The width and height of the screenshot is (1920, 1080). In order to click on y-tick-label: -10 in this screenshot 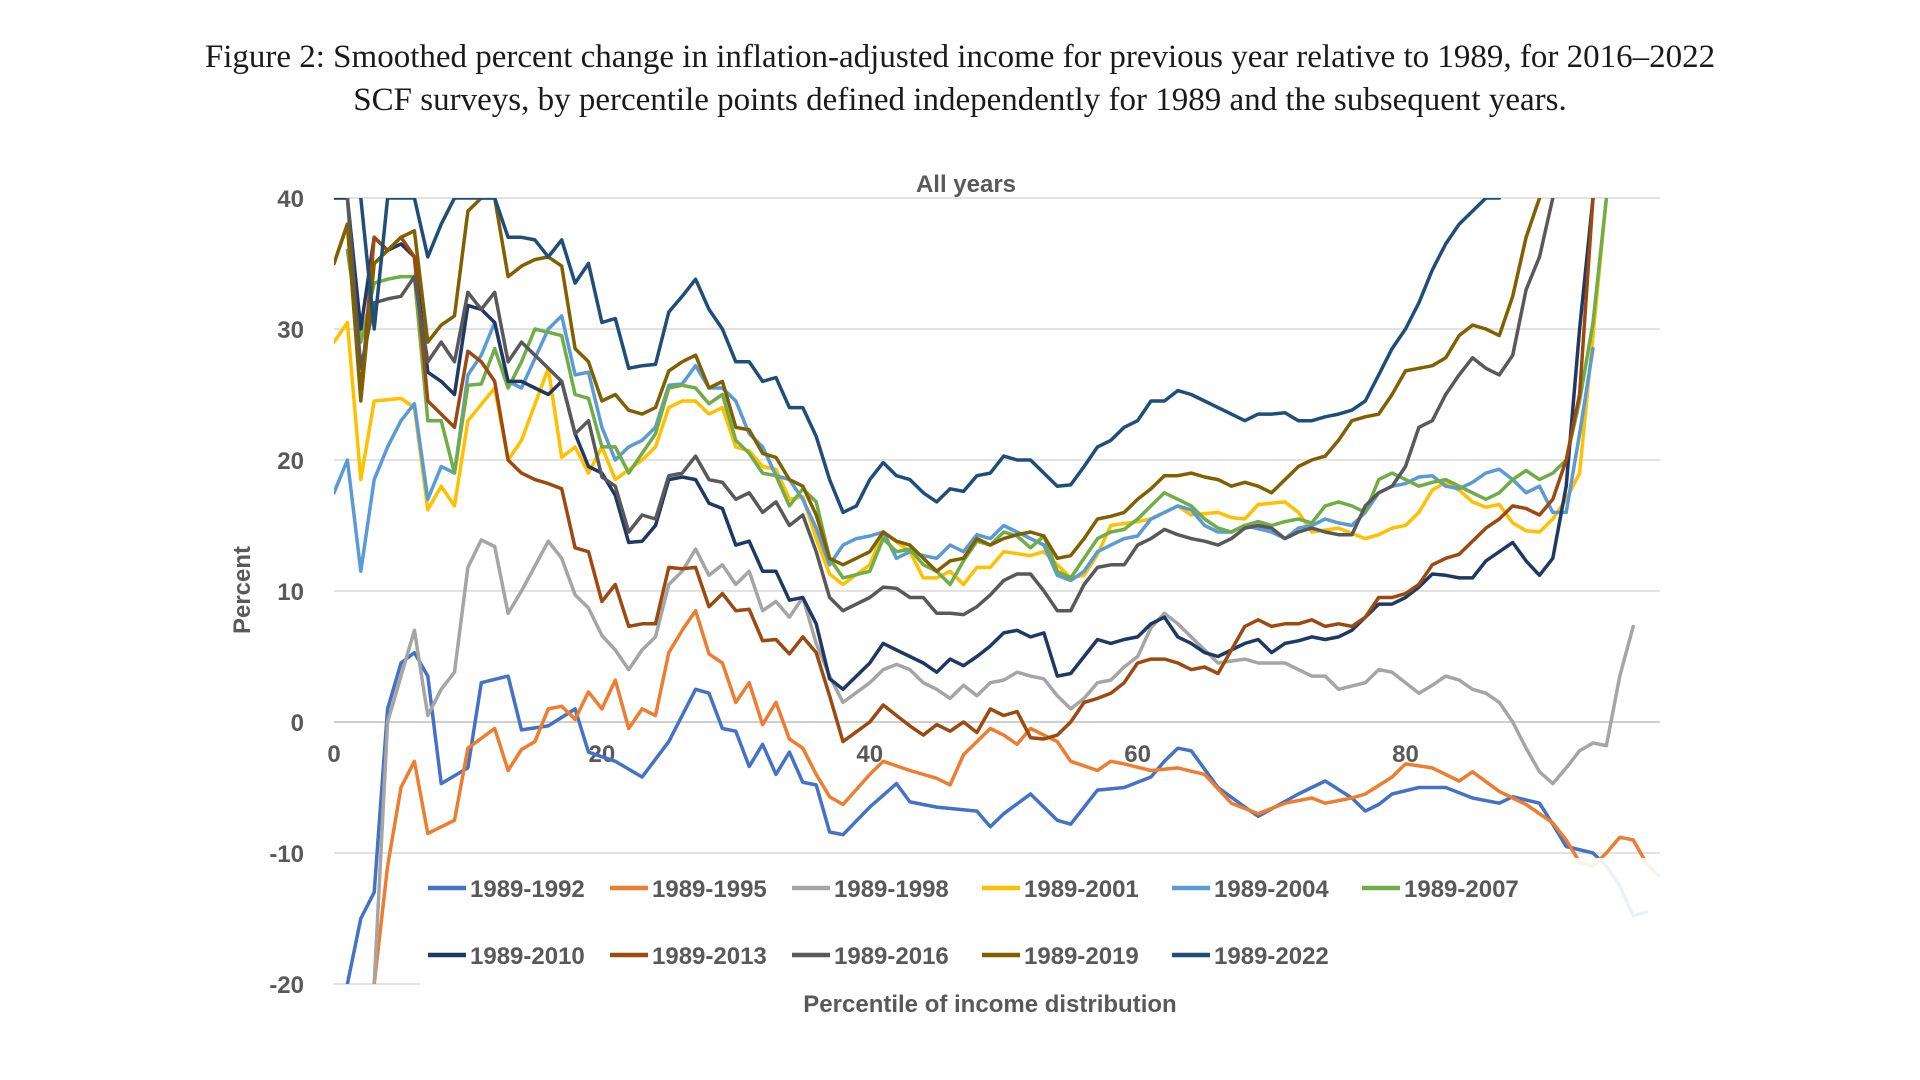, I will do `click(286, 854)`.